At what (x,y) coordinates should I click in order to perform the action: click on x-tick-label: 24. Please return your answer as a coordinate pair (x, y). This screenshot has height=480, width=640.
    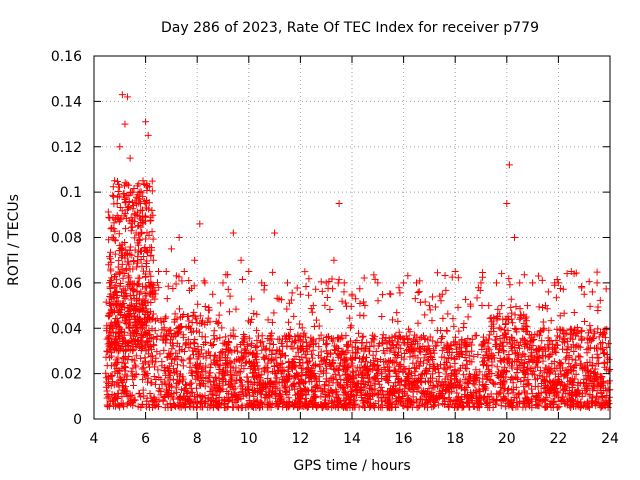
    Looking at the image, I should click on (610, 439).